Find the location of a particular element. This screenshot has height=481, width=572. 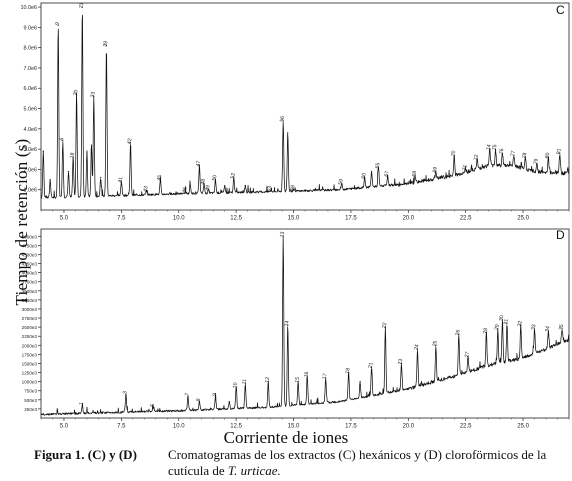

peak-label: 10 is located at coordinates (235, 385).